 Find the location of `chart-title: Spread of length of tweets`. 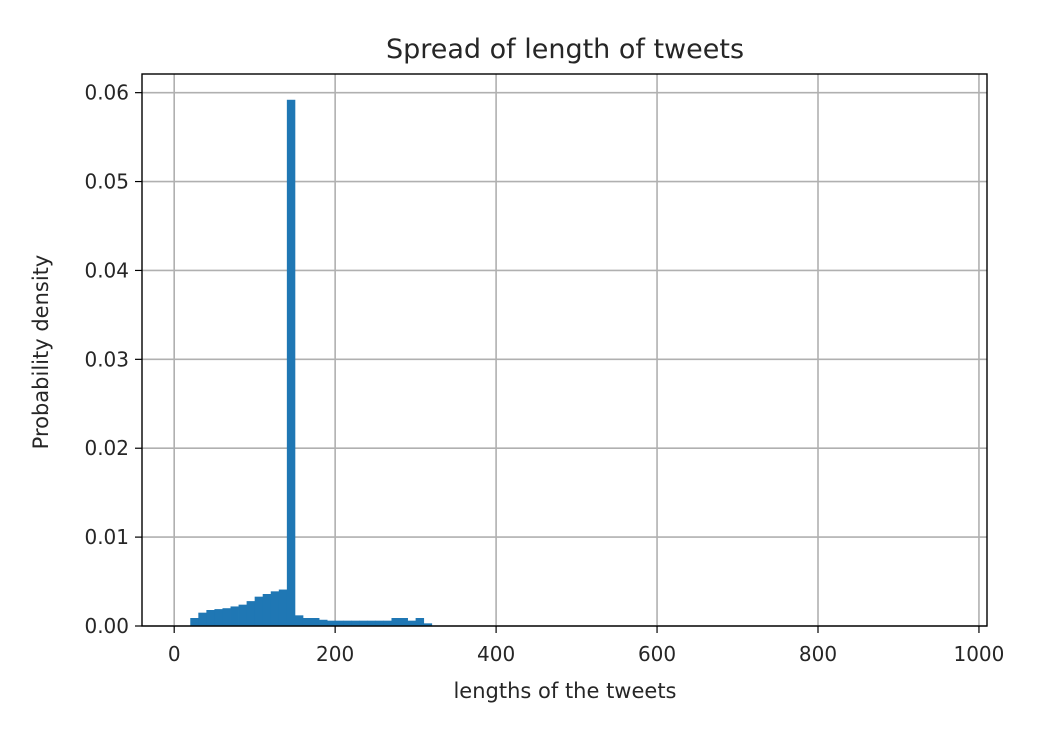

chart-title: Spread of length of tweets is located at coordinates (565, 49).